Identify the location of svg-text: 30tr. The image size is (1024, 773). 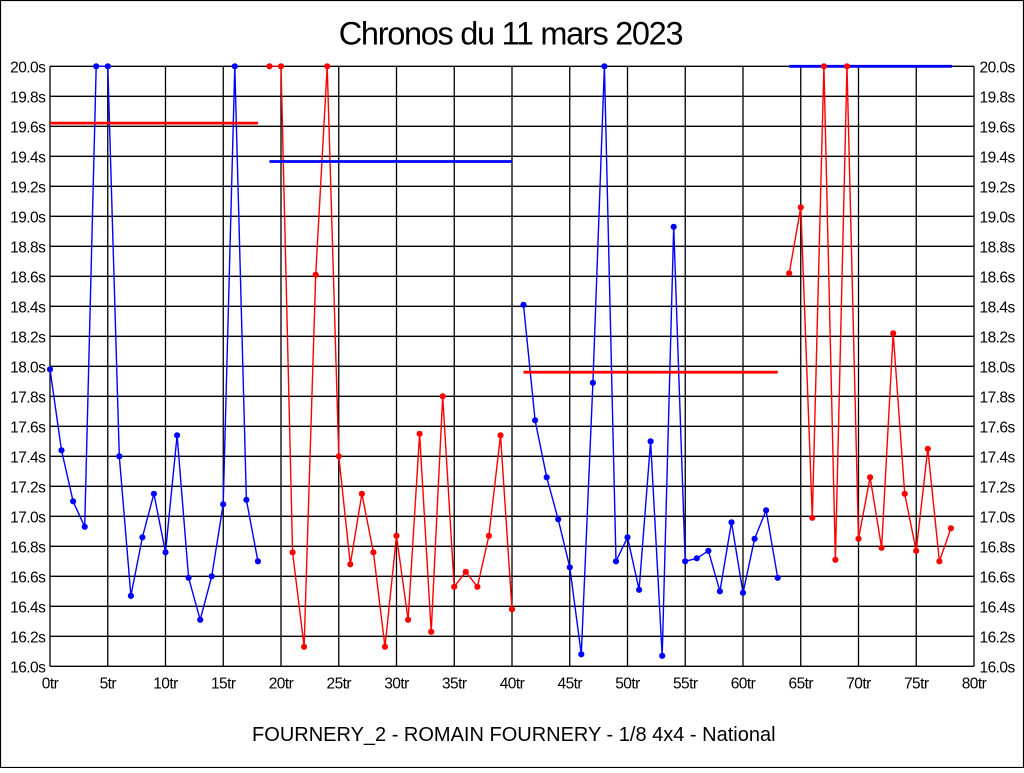
(396, 684).